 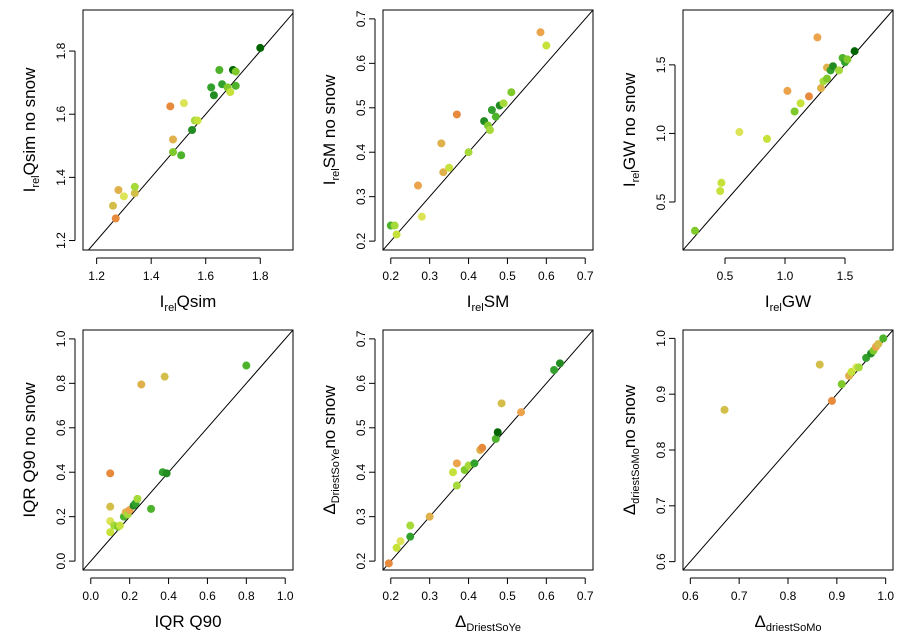 I want to click on xlabel-subscript: driestSoMo, so click(x=794, y=628).